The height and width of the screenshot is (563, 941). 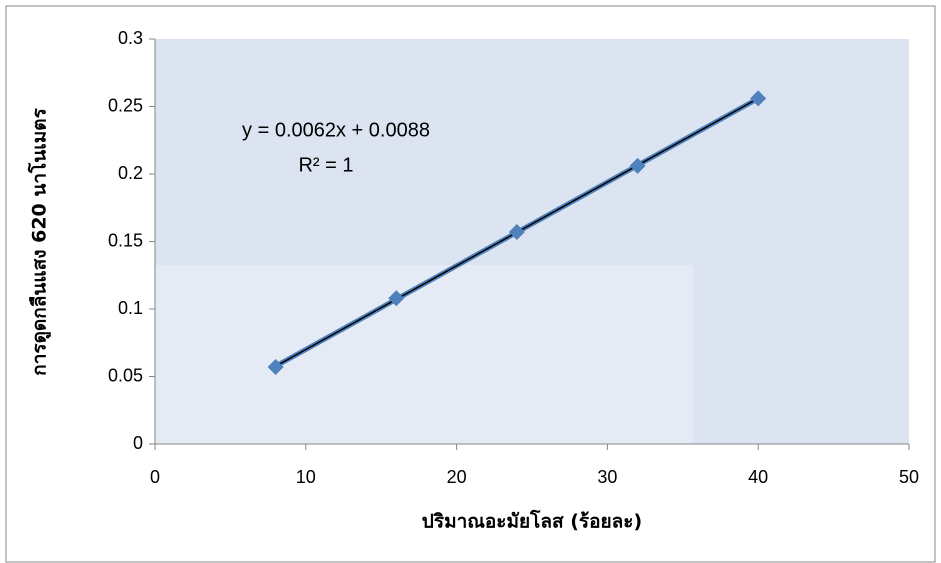 What do you see at coordinates (607, 477) in the screenshot?
I see `x-tick-label: 30` at bounding box center [607, 477].